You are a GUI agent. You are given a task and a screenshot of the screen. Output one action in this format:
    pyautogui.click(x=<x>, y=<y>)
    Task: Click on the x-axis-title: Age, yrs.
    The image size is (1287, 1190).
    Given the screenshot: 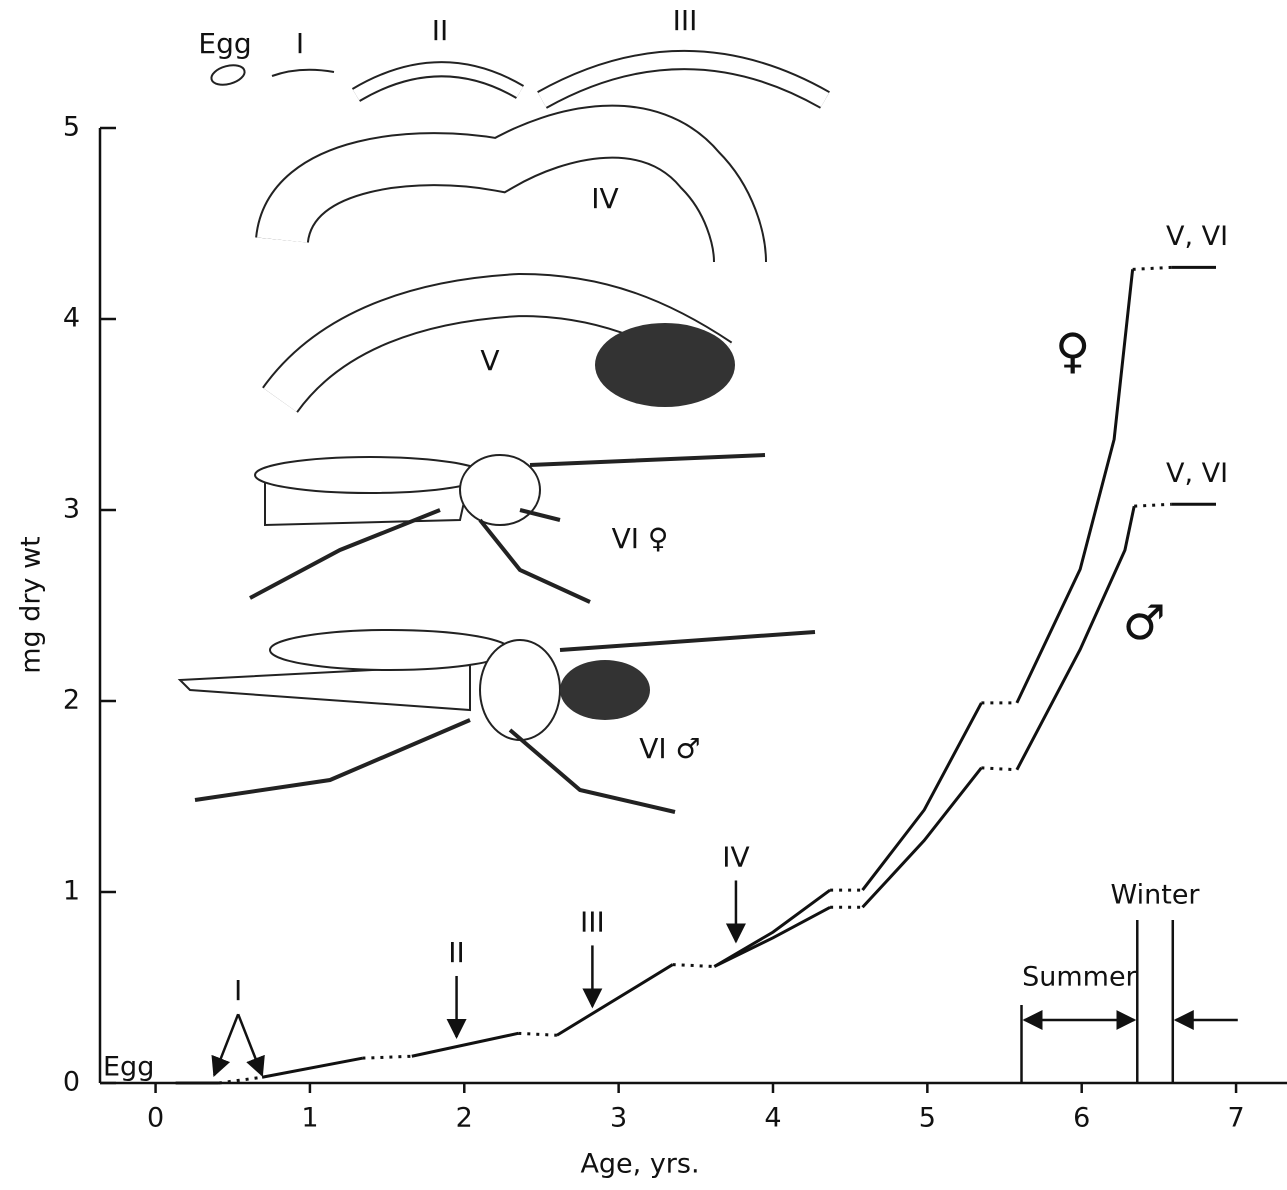 What is the action you would take?
    pyautogui.click(x=639, y=1164)
    